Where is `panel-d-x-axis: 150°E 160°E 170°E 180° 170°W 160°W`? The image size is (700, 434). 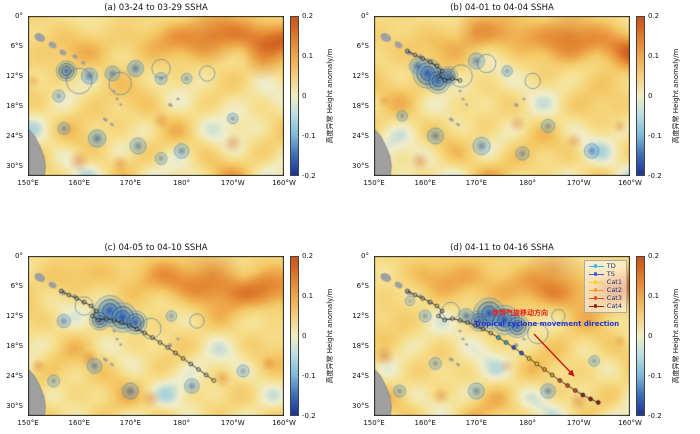
panel-d-x-axis: 150°E 160°E 170°E 180° 170°W 160°W is located at coordinates (502, 422).